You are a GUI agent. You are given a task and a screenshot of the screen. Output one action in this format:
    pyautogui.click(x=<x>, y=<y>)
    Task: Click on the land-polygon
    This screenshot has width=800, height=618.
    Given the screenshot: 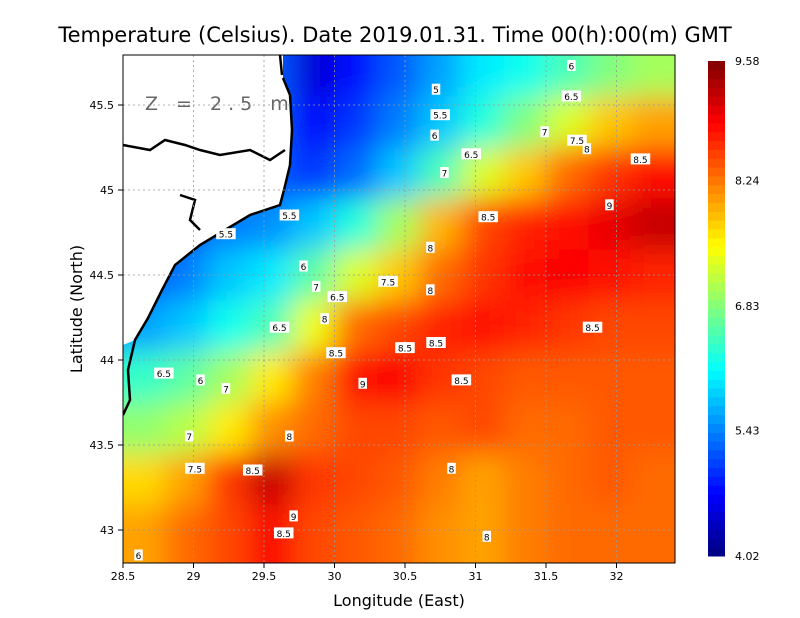 What is the action you would take?
    pyautogui.click(x=207, y=200)
    